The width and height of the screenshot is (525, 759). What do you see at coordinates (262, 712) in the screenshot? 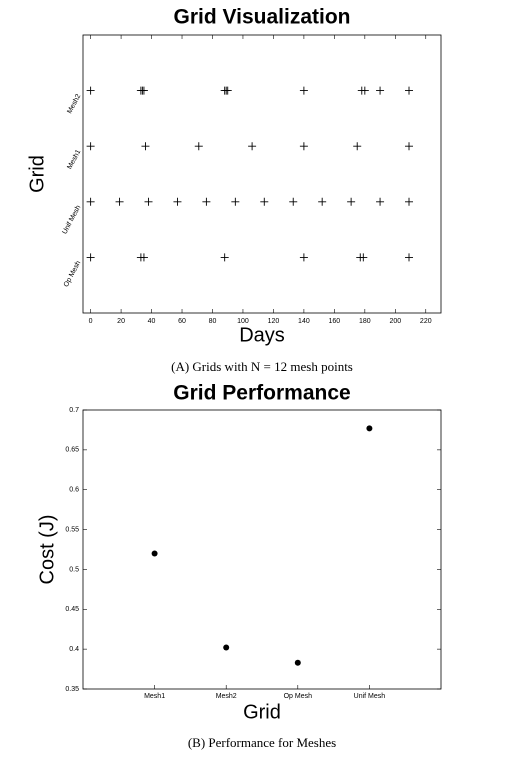
I see `x-axis-label: Grid` at bounding box center [262, 712].